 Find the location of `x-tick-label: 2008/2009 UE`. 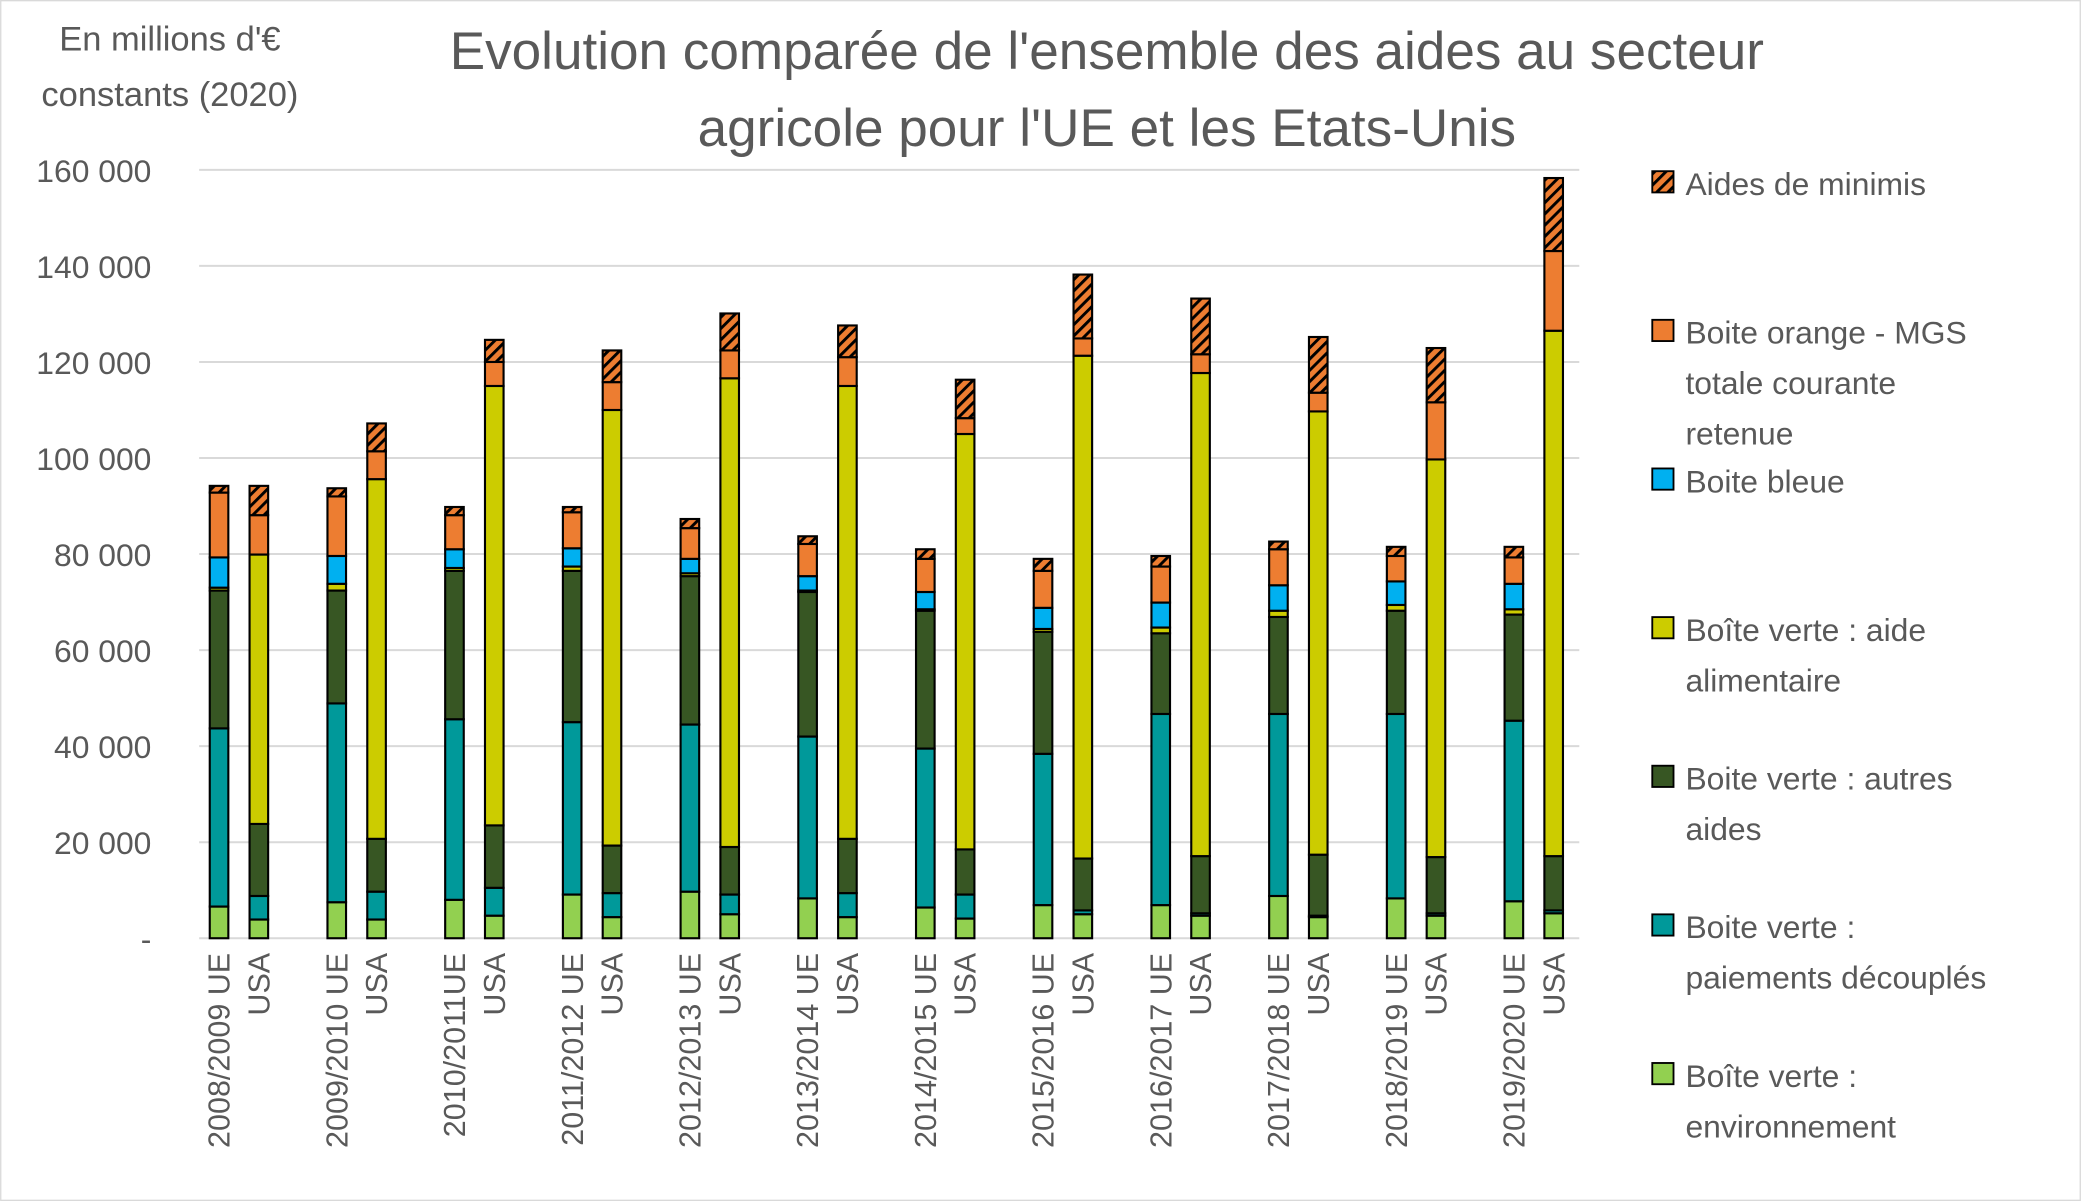

x-tick-label: 2008/2009 UE is located at coordinates (220, 1050).